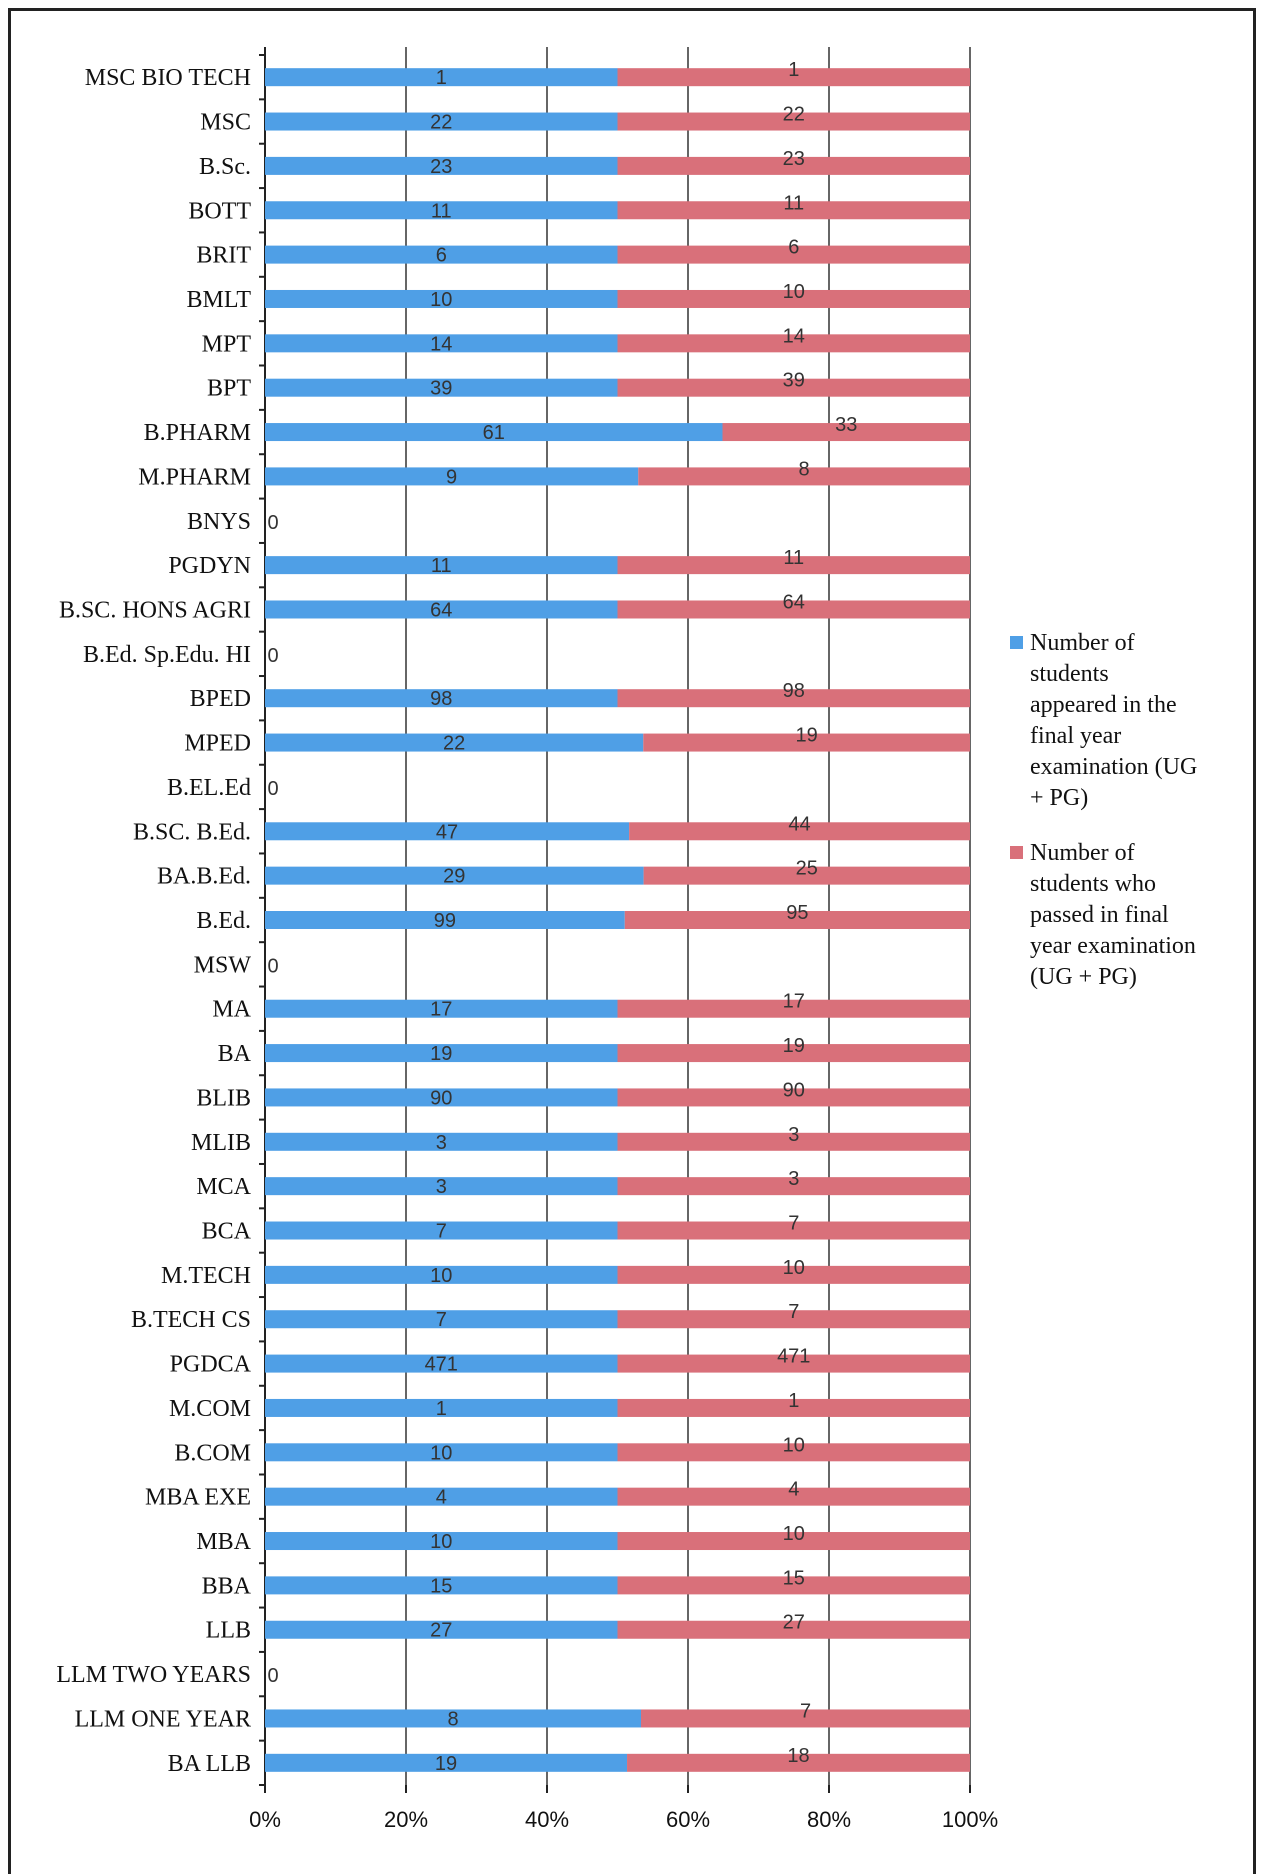 The image size is (1266, 1874). Describe the element at coordinates (211, 1365) in the screenshot. I see `category-label: PGDCA` at that location.